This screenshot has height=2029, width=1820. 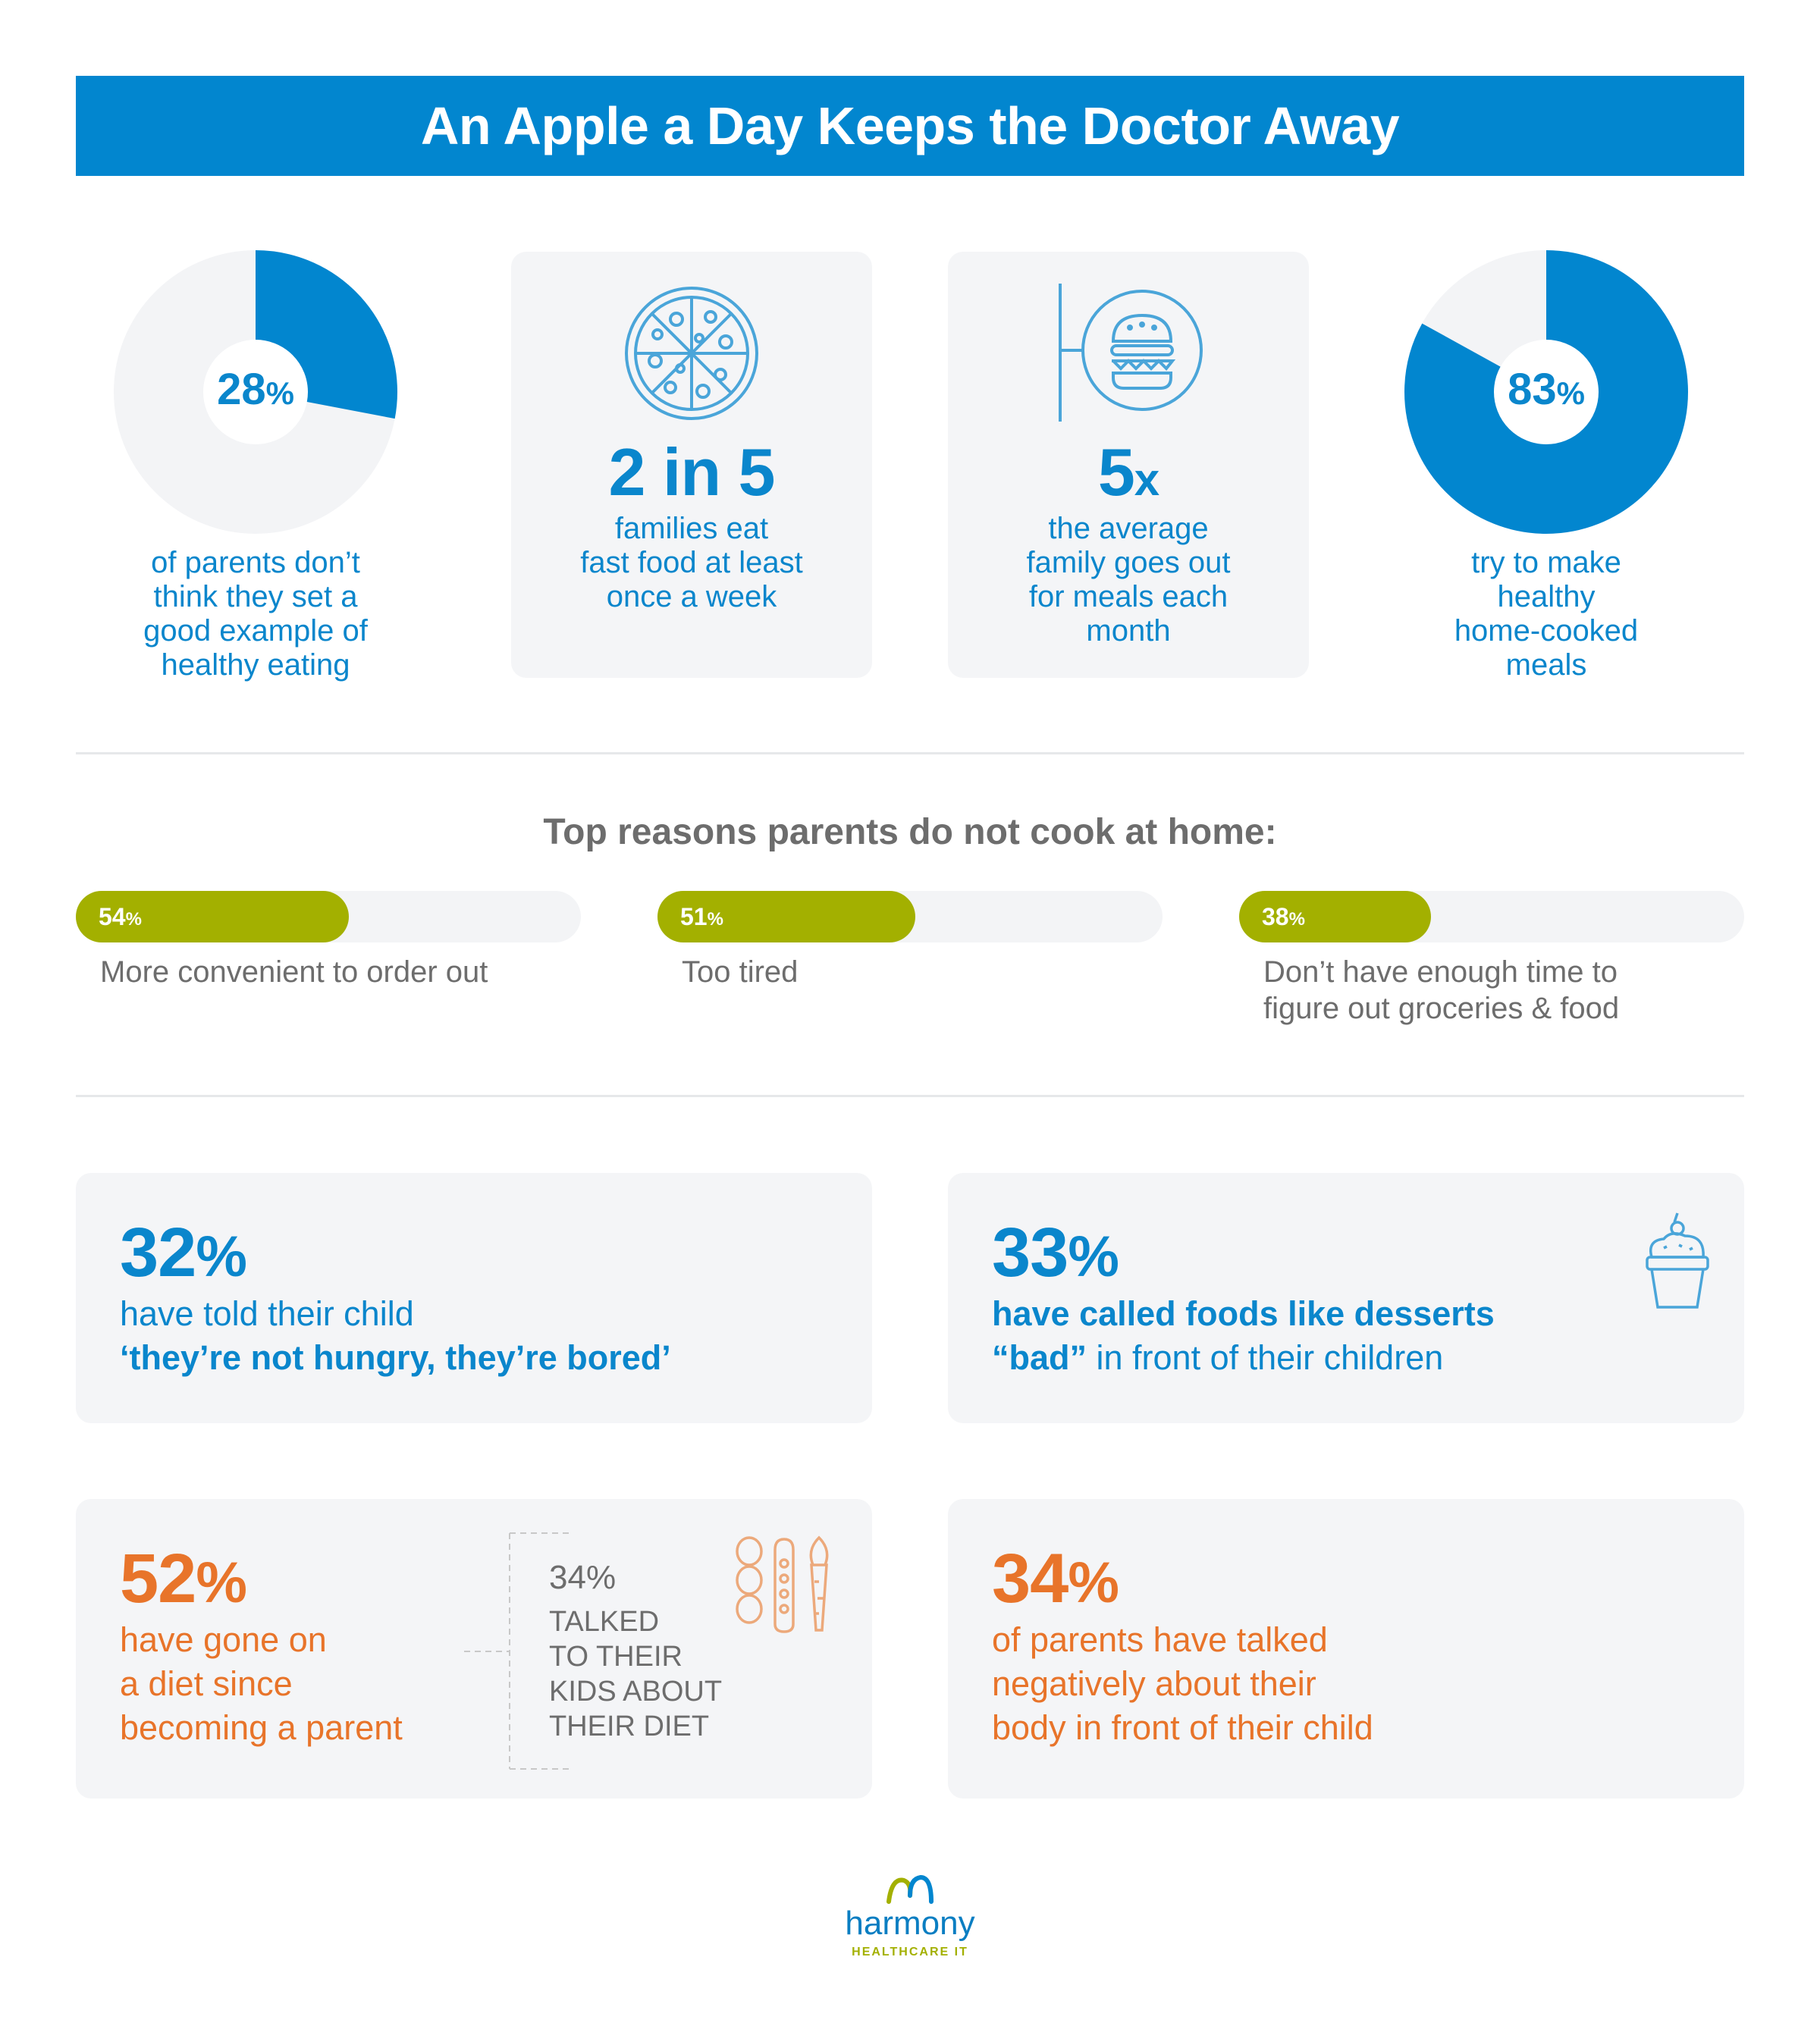 I want to click on burger-sign-icon, so click(x=1131, y=353).